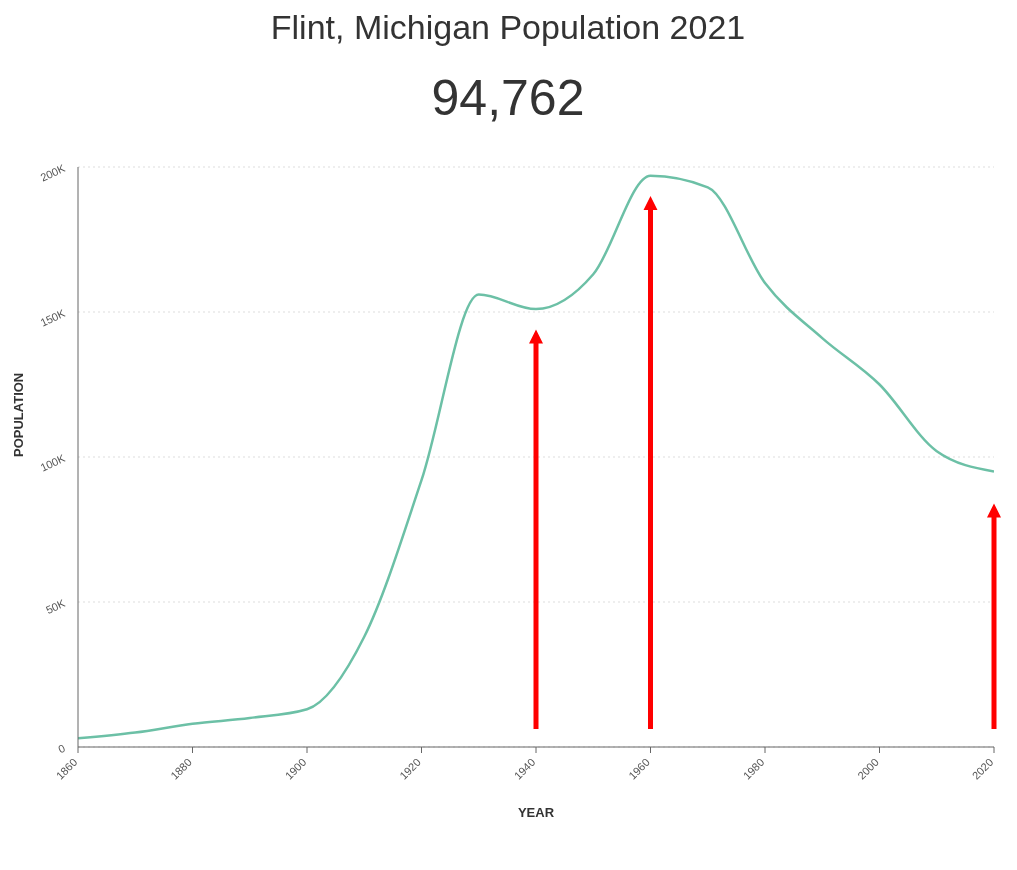  What do you see at coordinates (18, 414) in the screenshot?
I see `y-axis-title: POPULATION` at bounding box center [18, 414].